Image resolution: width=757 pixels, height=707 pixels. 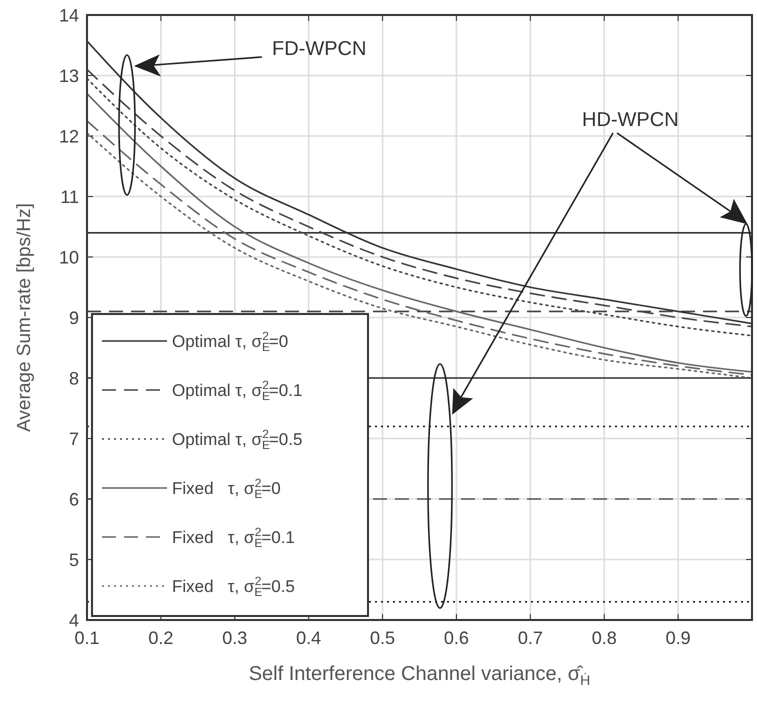 I want to click on x-tick-label: 0.8, so click(x=604, y=638).